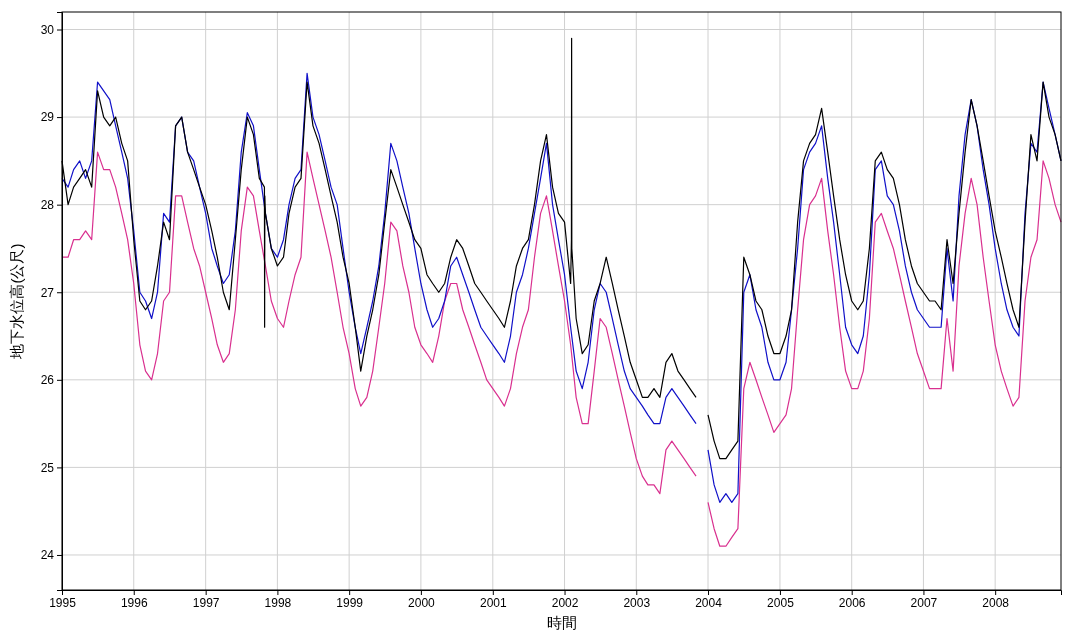 This screenshot has width=1067, height=634. I want to click on y-tick-label: 29, so click(47, 117).